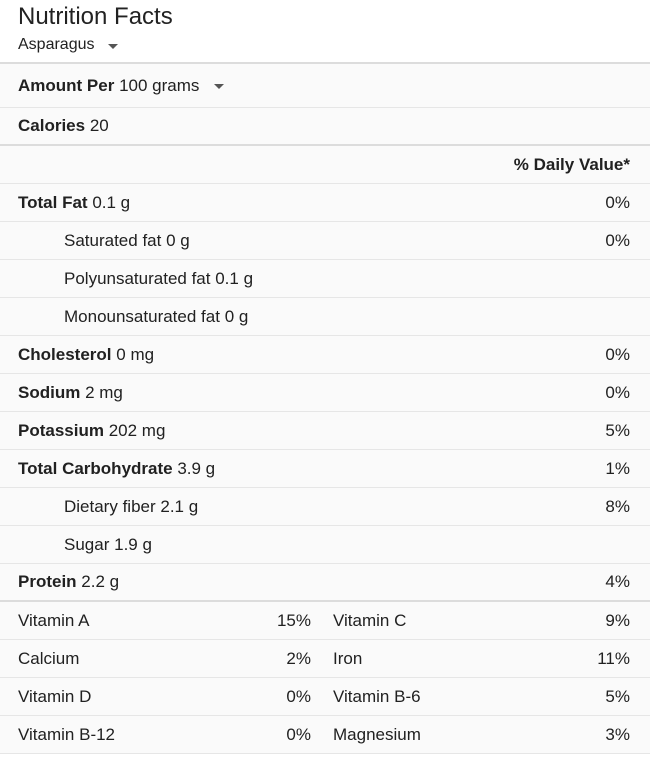 The image size is (650, 758). What do you see at coordinates (137, 430) in the screenshot?
I see `nutrient-amount: 202 mg` at bounding box center [137, 430].